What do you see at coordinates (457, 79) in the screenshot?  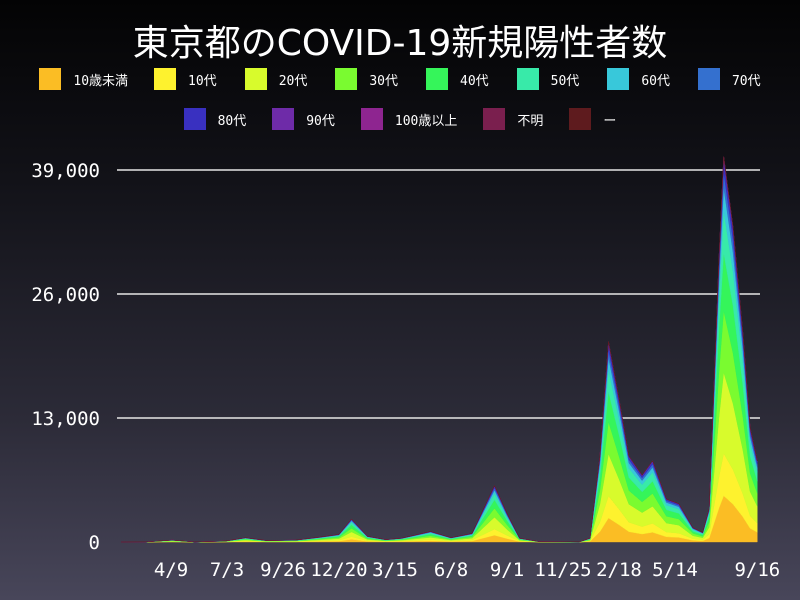 I see `legend-item: 40代` at bounding box center [457, 79].